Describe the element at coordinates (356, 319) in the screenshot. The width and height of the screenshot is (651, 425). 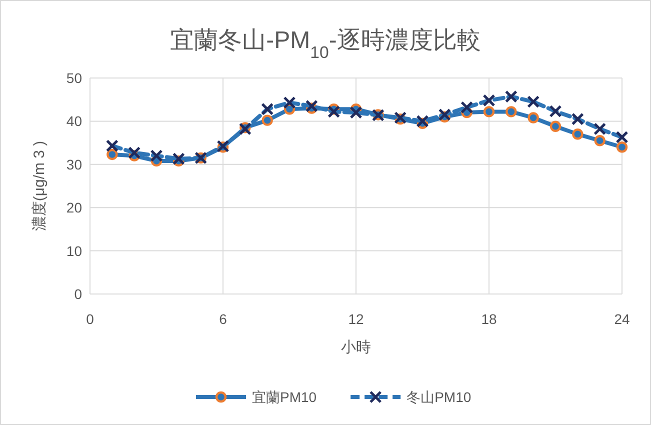
I see `x-tick-label: 12` at that location.